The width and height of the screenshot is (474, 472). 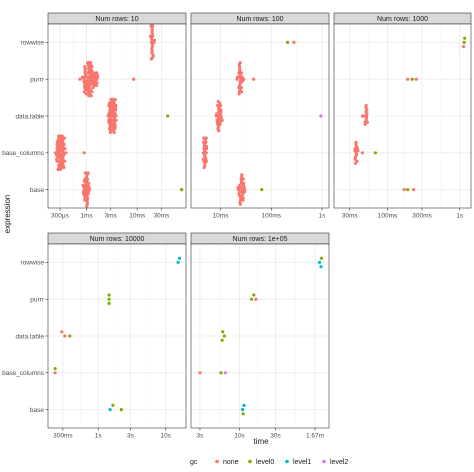 What do you see at coordinates (33, 43) in the screenshot?
I see `y-tick-label-rowwise: rowwise` at bounding box center [33, 43].